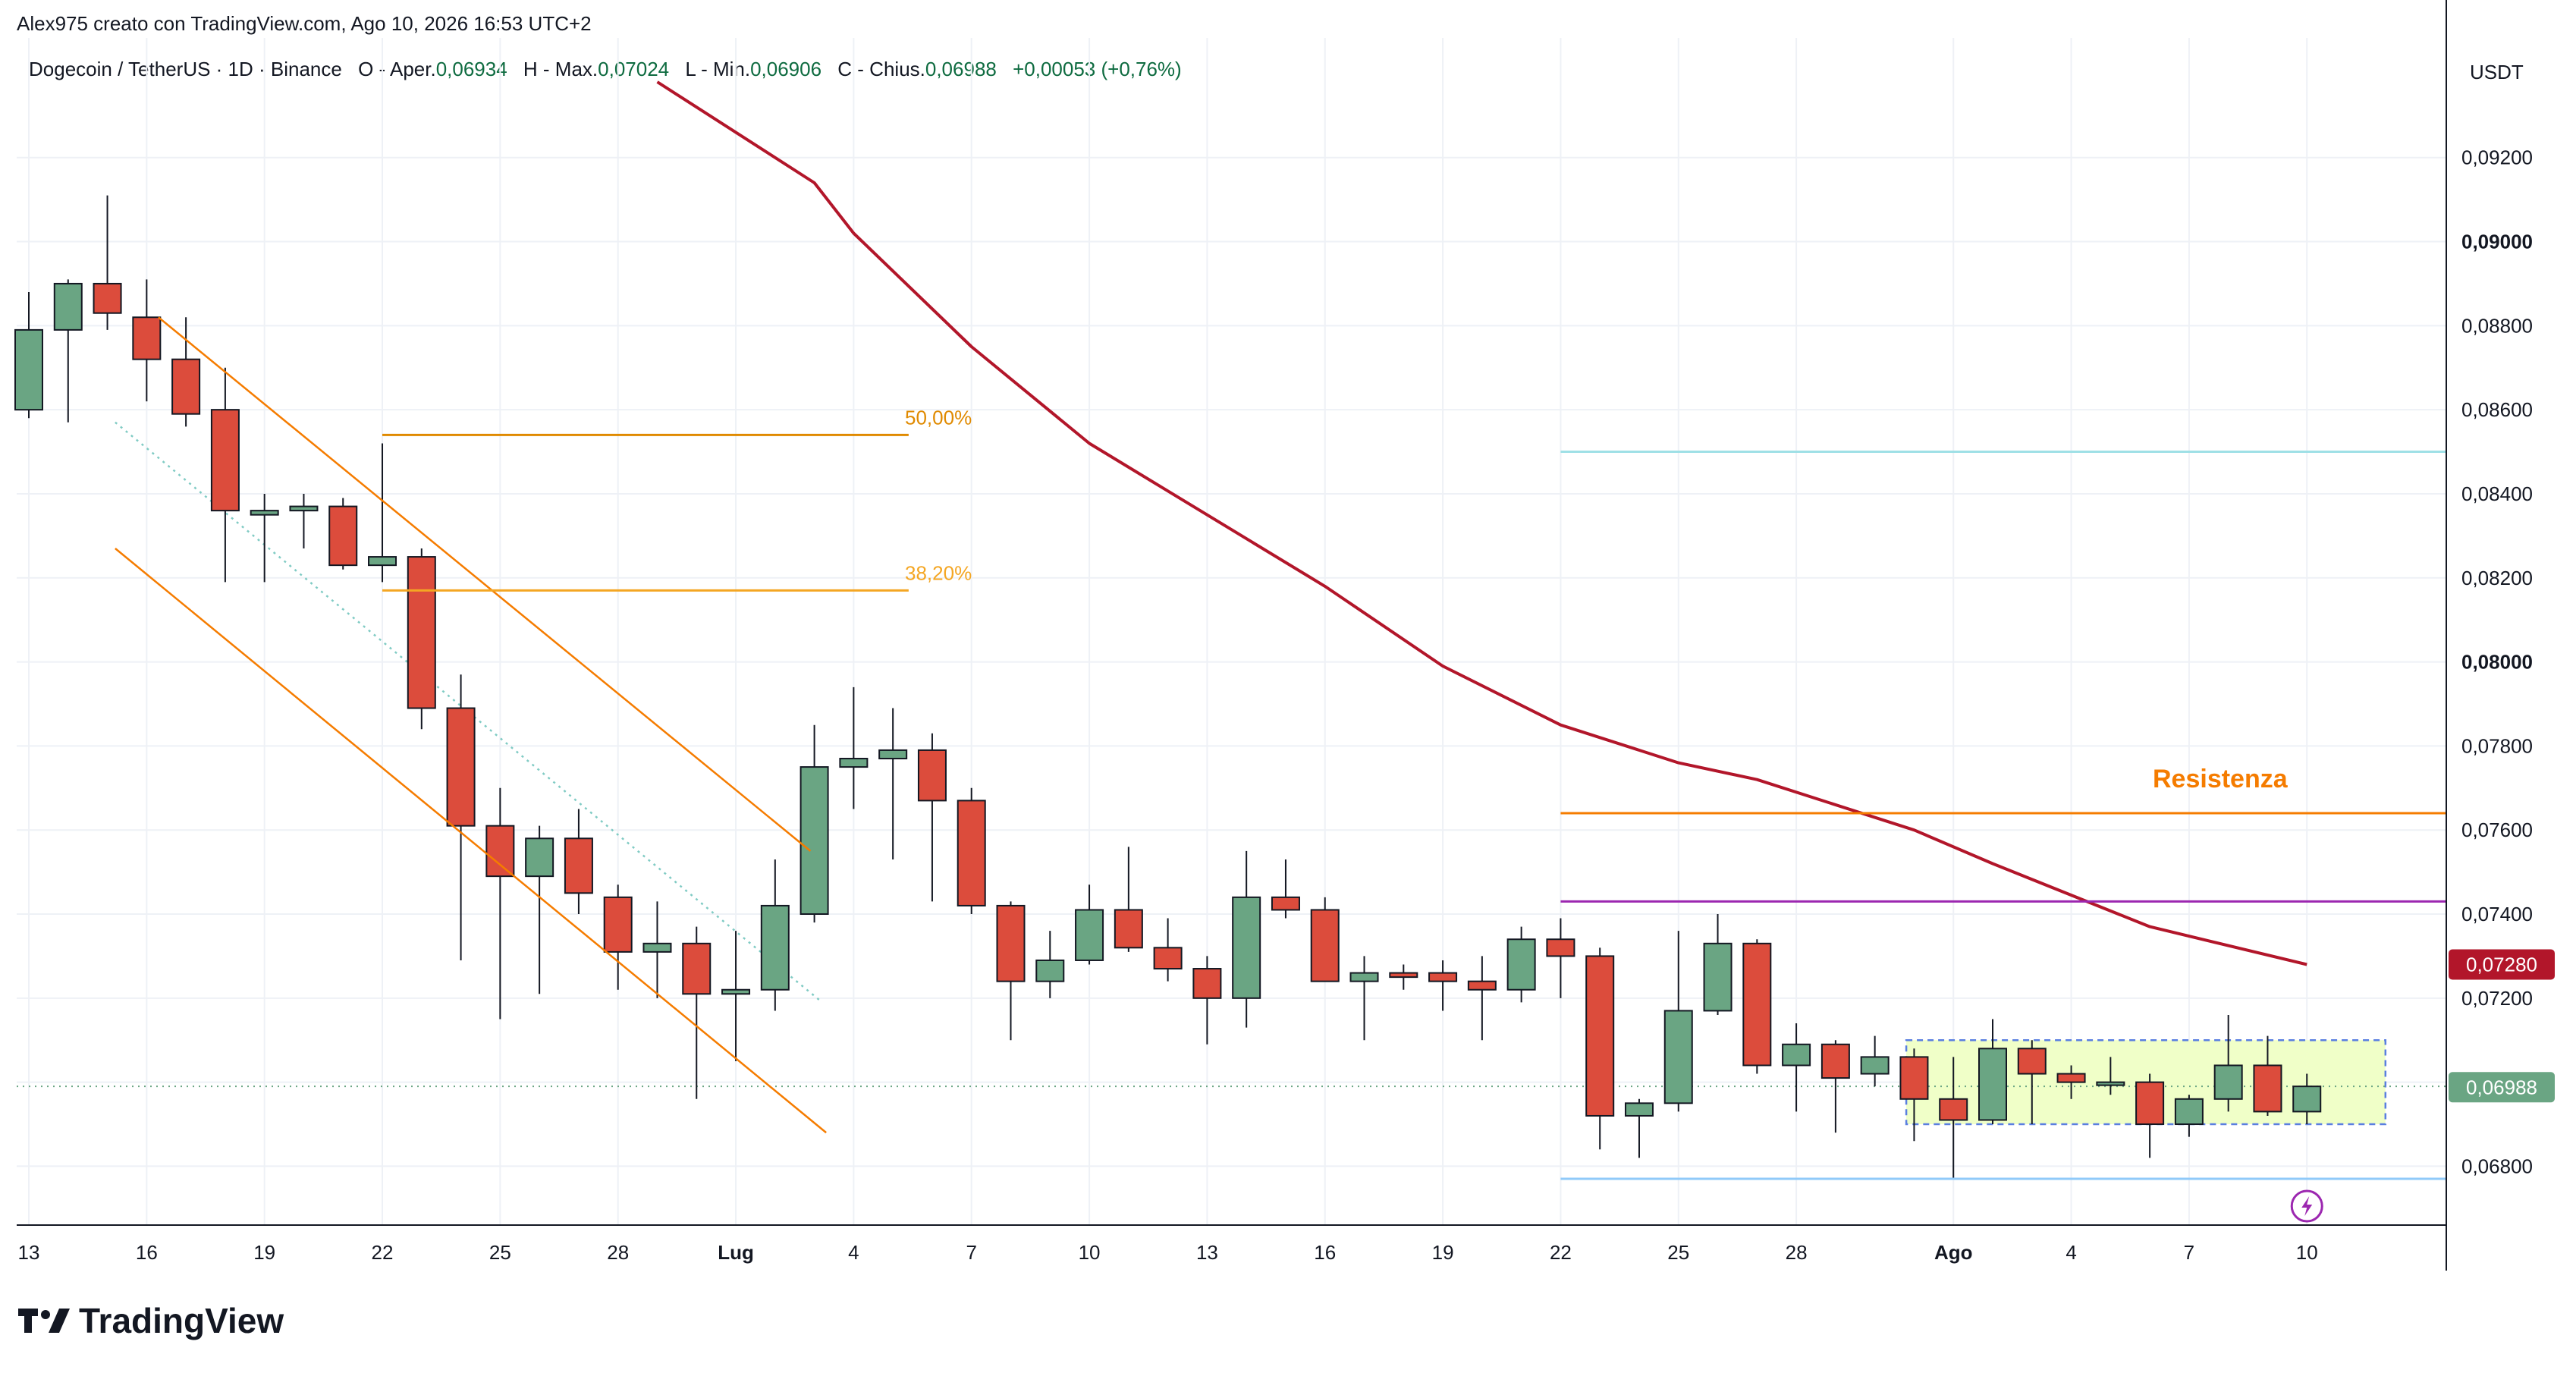 This screenshot has height=1373, width=2576. Describe the element at coordinates (2497, 325) in the screenshot. I see `y-tick-label: 0,08800` at that location.